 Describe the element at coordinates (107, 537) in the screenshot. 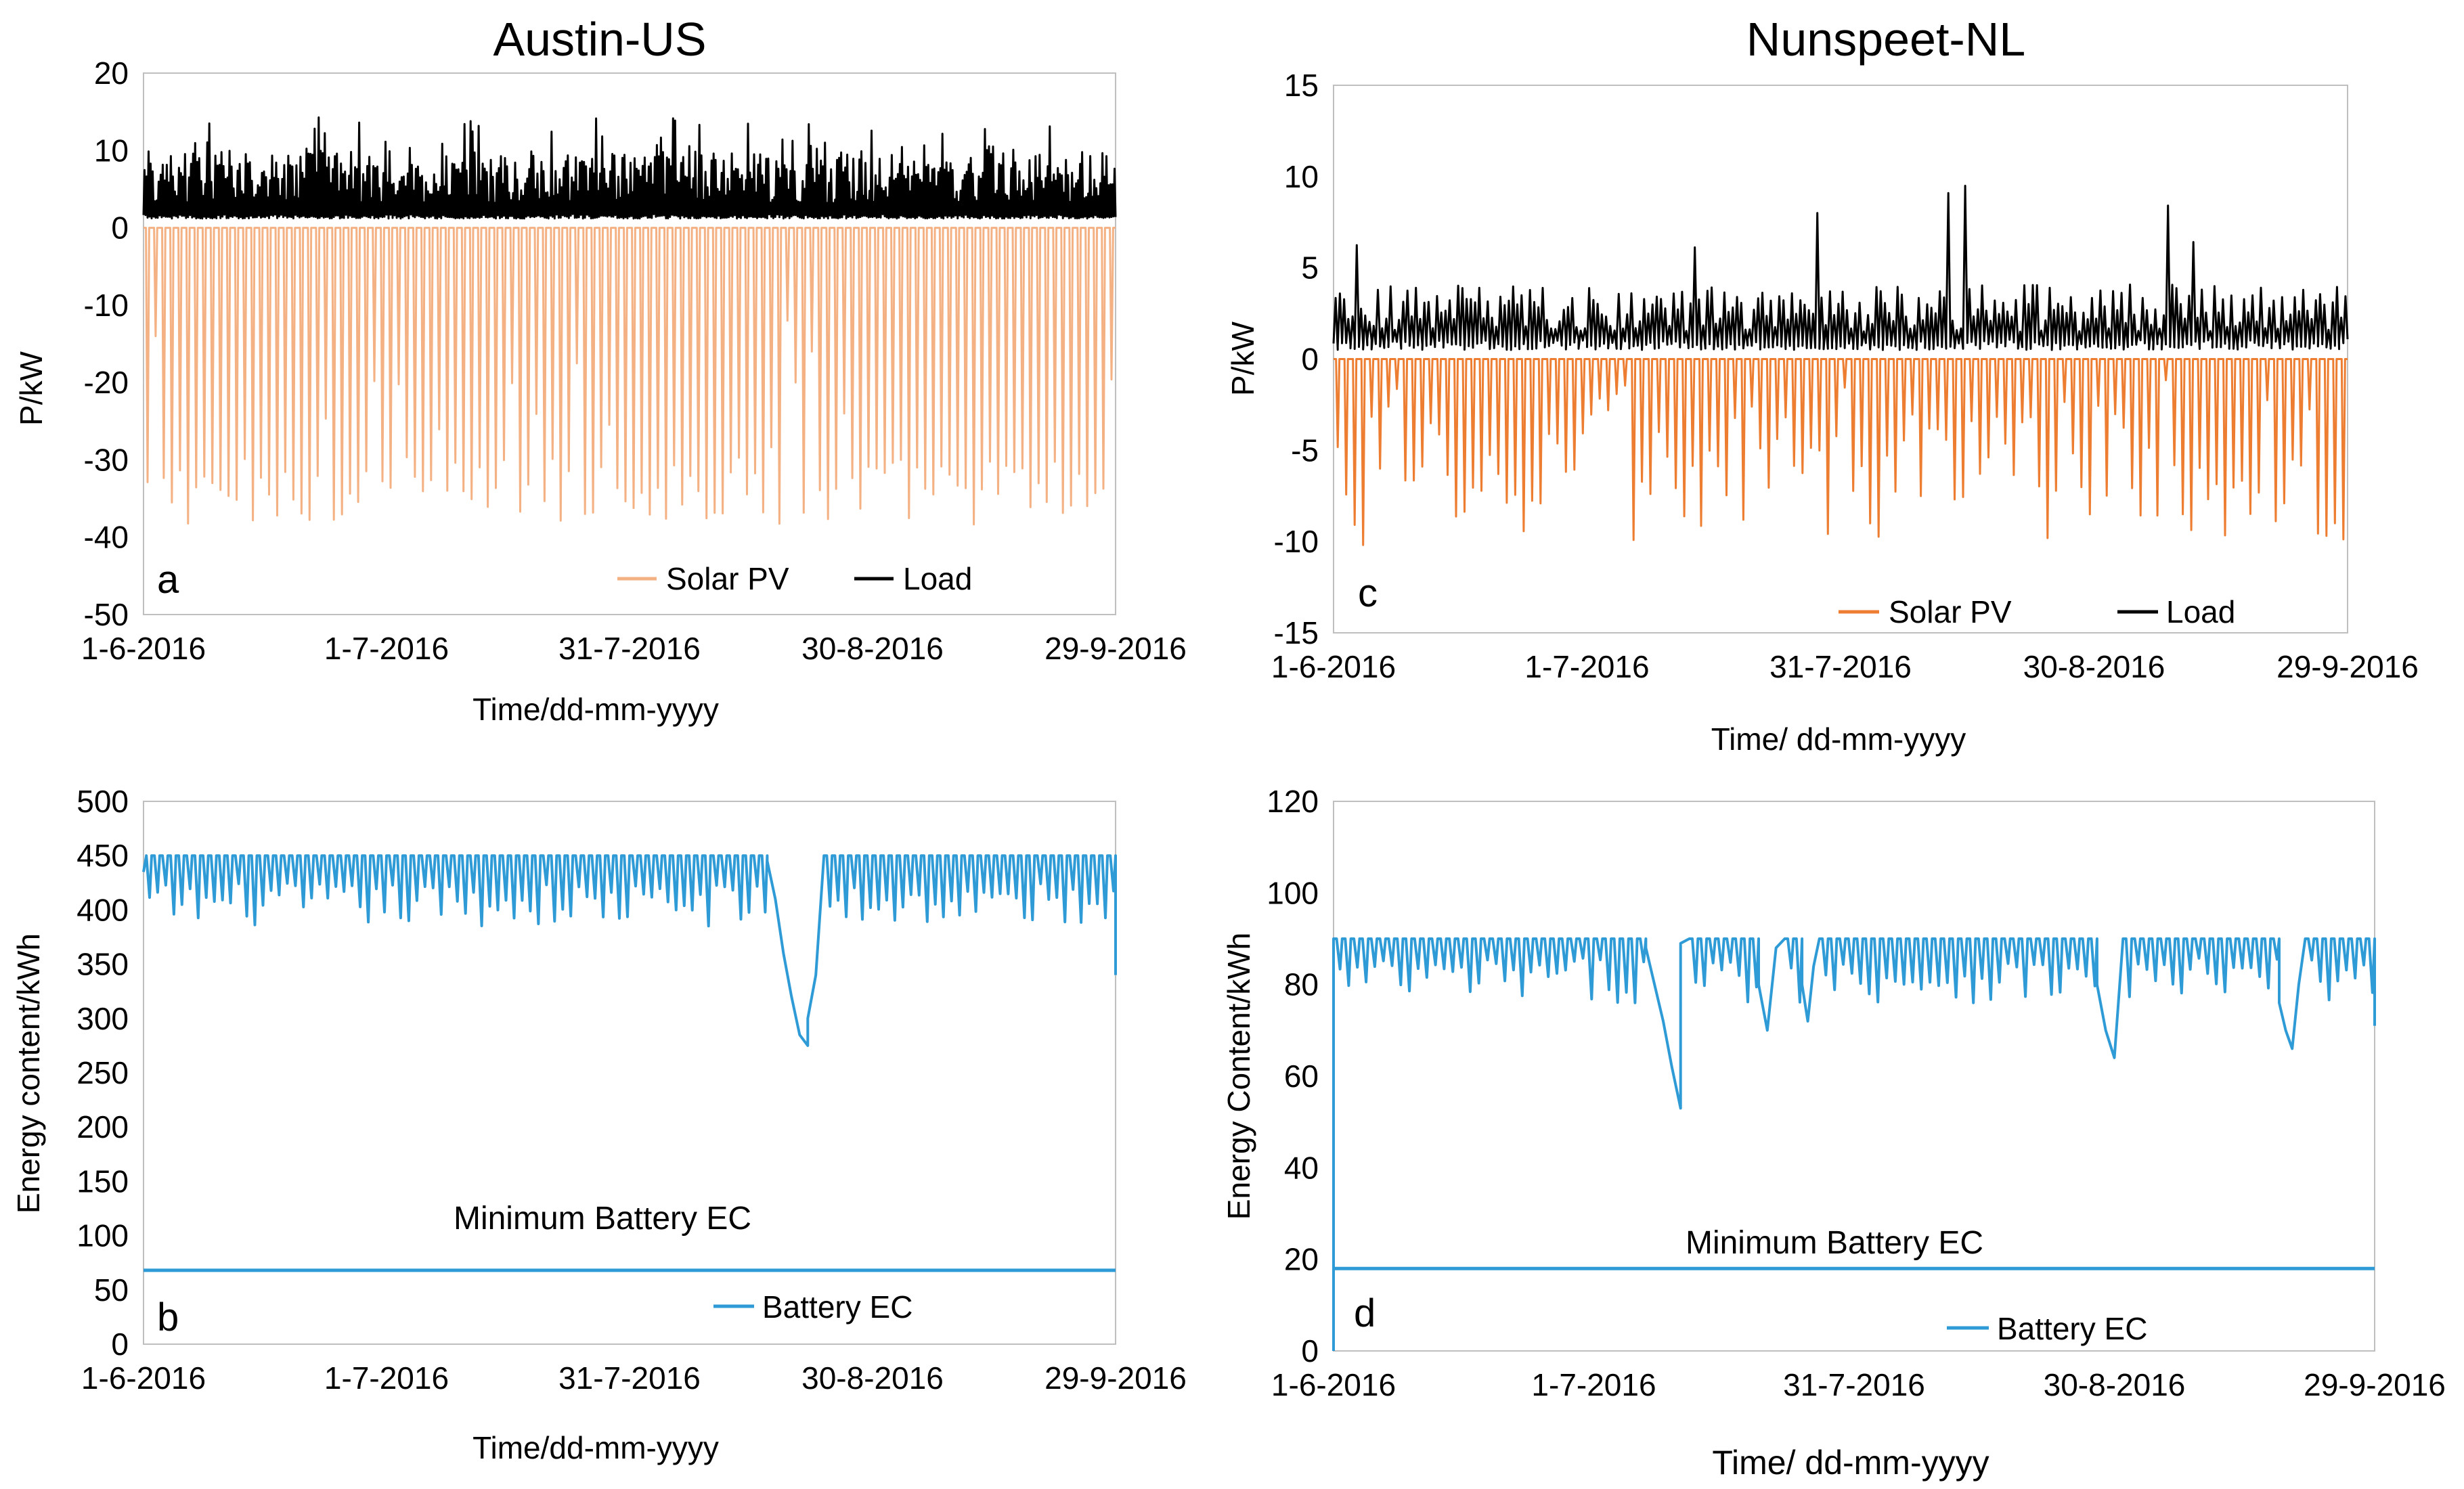

I see `y-tick-label: -40` at that location.